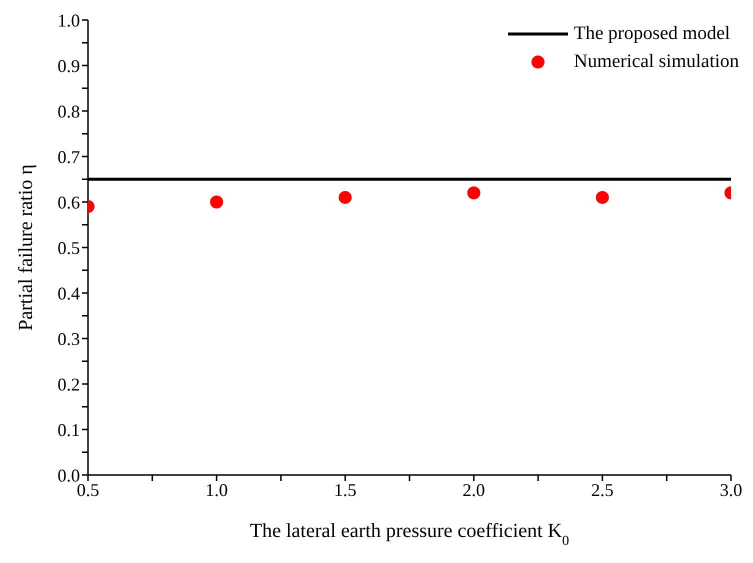 Image resolution: width=753 pixels, height=563 pixels. Describe the element at coordinates (410, 534) in the screenshot. I see `x-axis-title: The lateral earth pressure coefficient K$_{0}$` at that location.